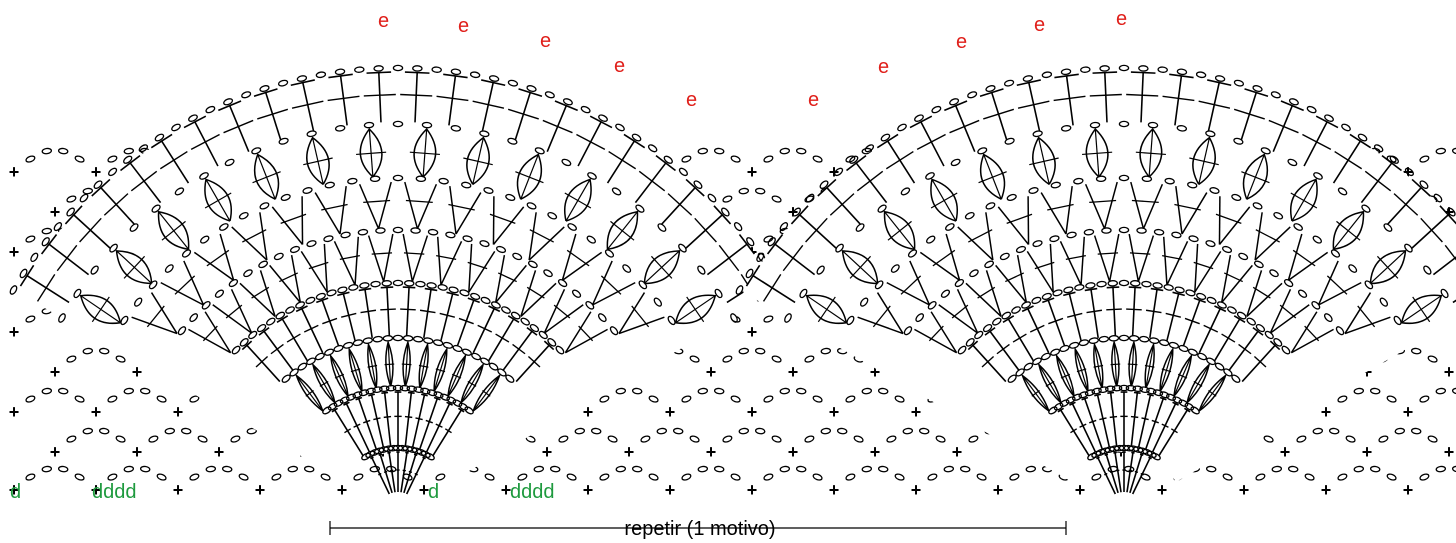 The image size is (1456, 543). Describe the element at coordinates (282, 492) in the screenshot. I see `green-annotations: d dddd d dddd` at that location.